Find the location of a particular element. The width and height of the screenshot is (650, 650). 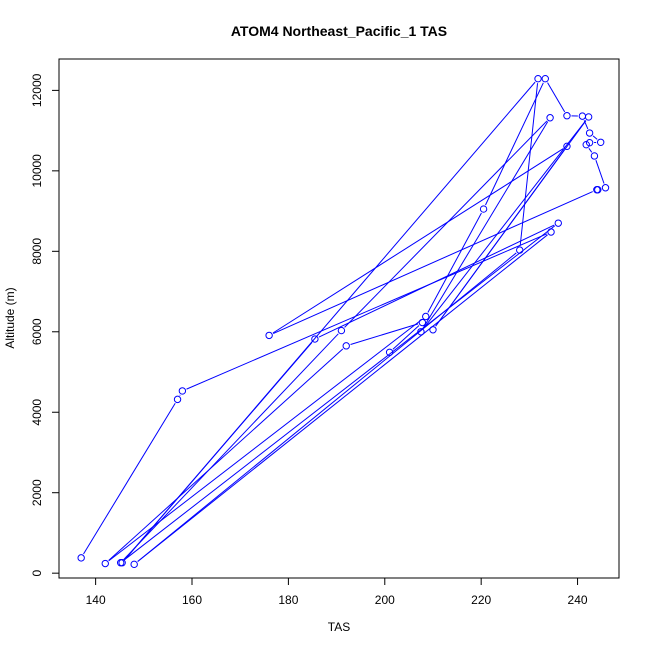

x-tick-label: 200 is located at coordinates (385, 600).